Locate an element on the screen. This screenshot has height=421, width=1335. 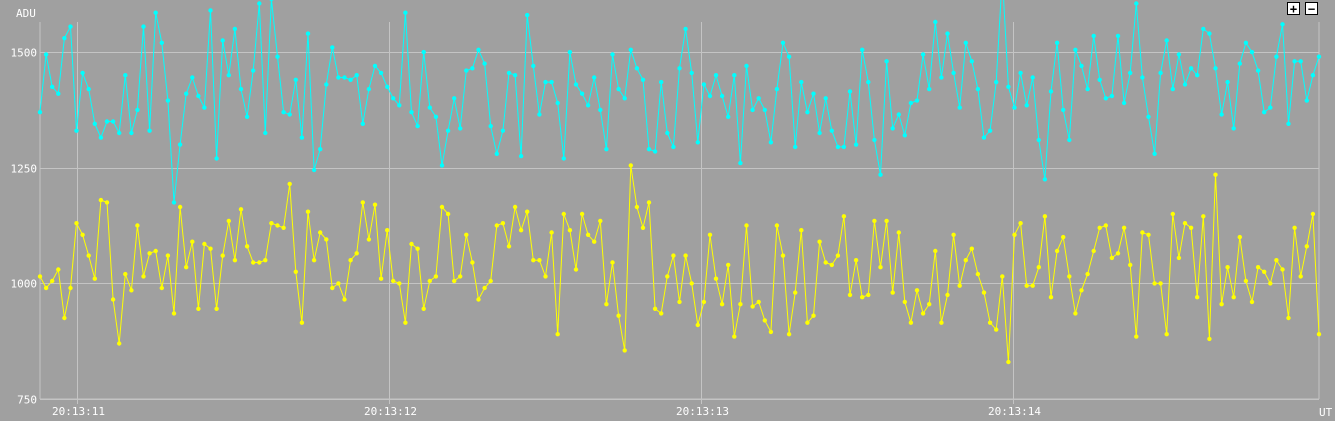
x-tick-label: 20:13:14 is located at coordinates (1014, 411).